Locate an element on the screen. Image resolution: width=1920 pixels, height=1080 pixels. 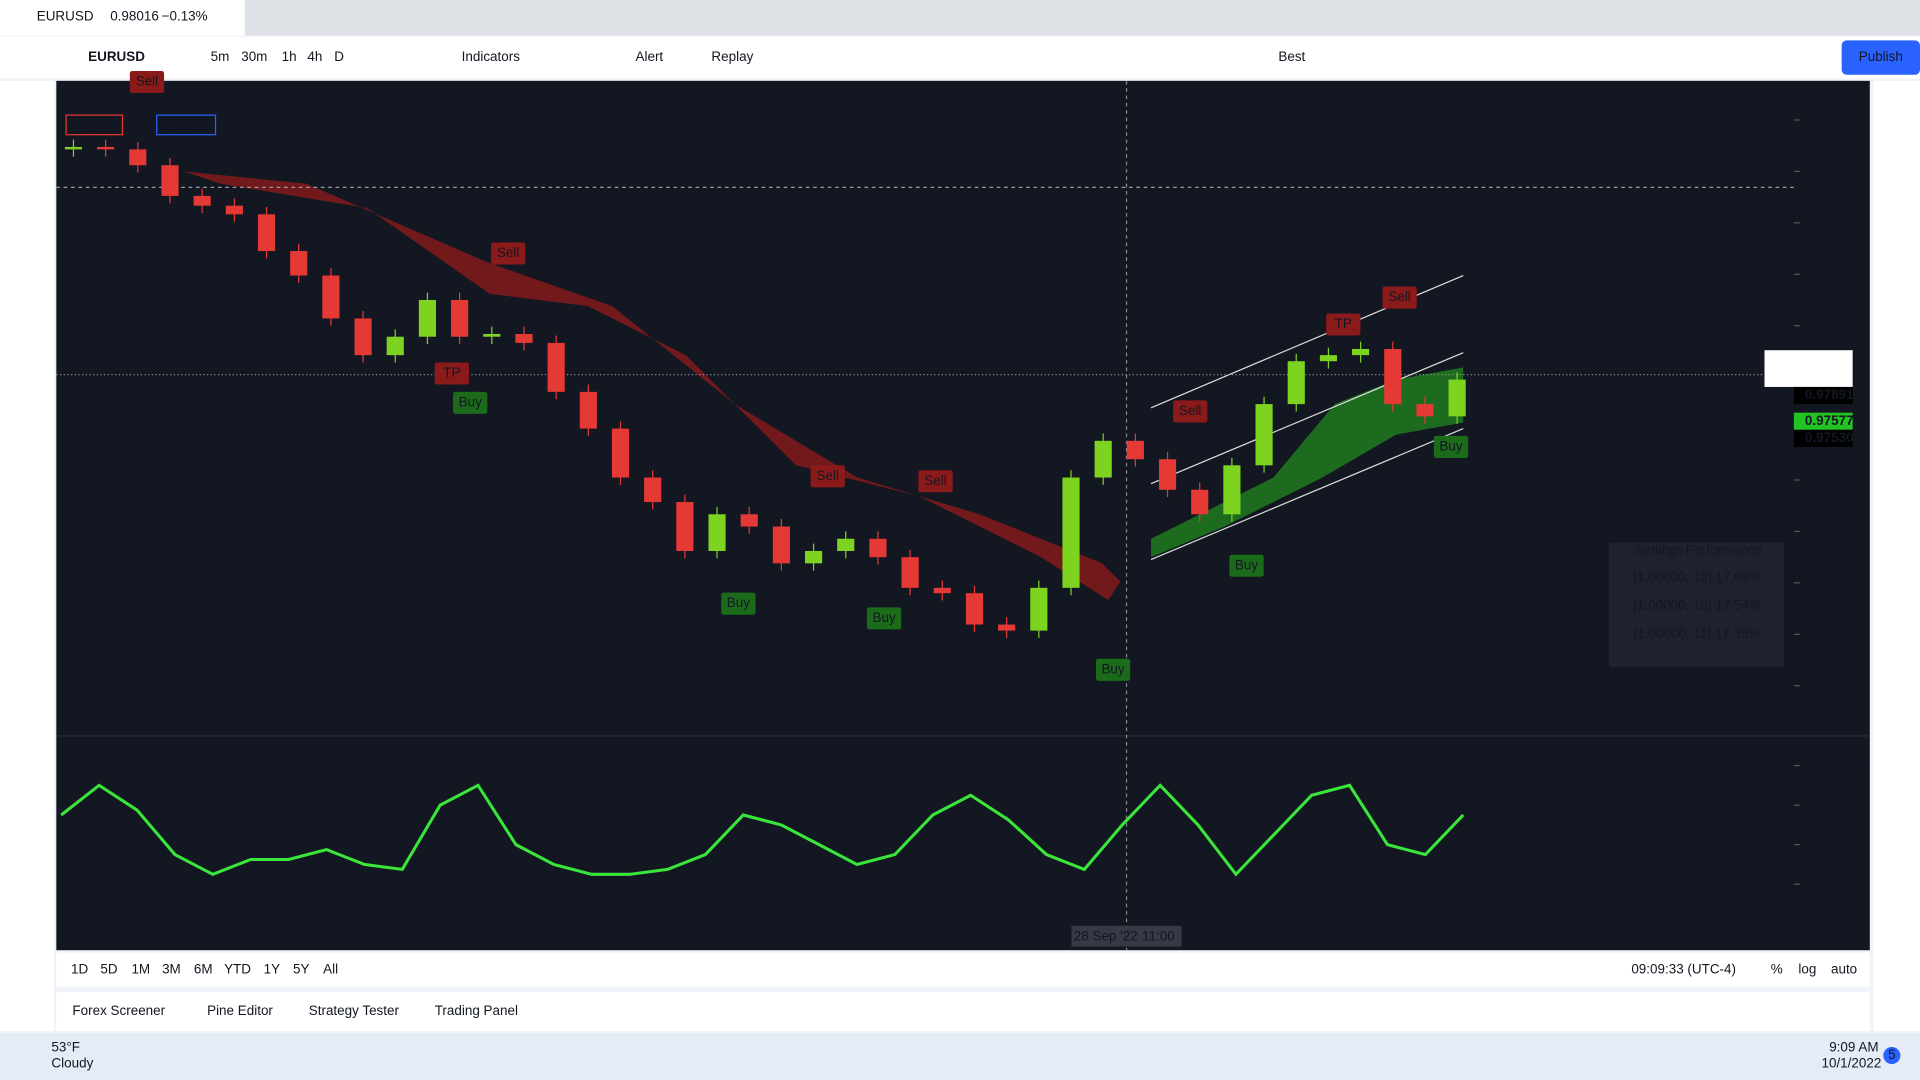
x-tick-label: Oct is located at coordinates (1470, 935).